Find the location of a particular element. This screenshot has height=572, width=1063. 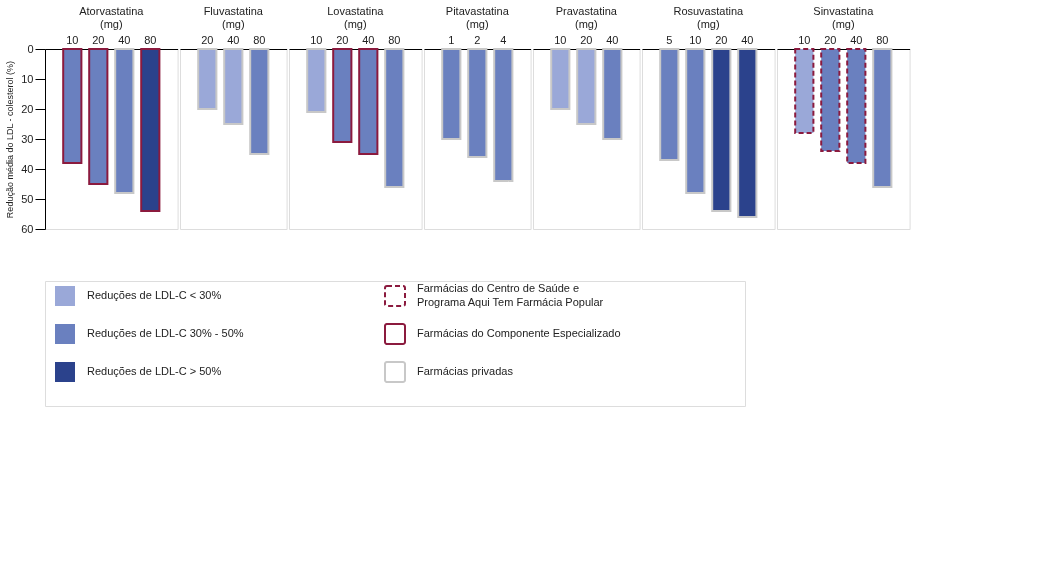

chart-title: Lovastatina (mg) is located at coordinates (356, 17).